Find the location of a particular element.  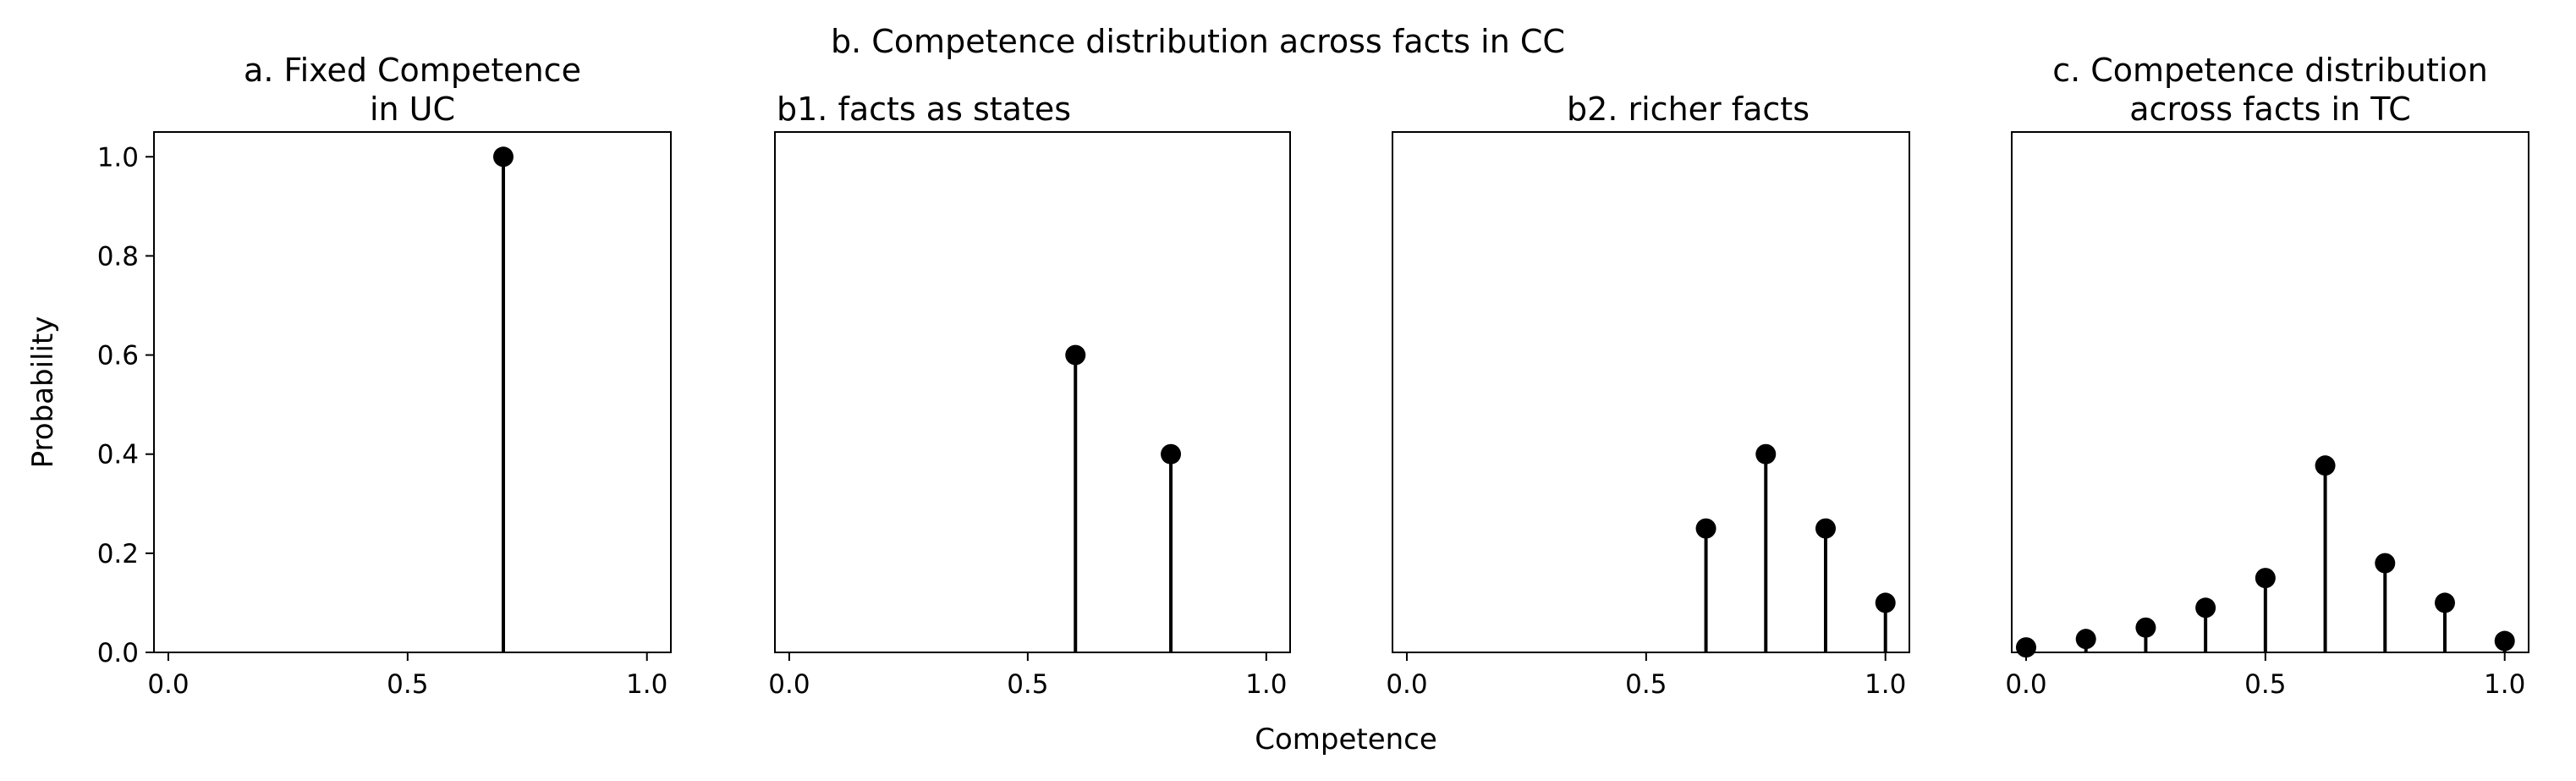

y-tick-label: 0.2 is located at coordinates (118, 554).